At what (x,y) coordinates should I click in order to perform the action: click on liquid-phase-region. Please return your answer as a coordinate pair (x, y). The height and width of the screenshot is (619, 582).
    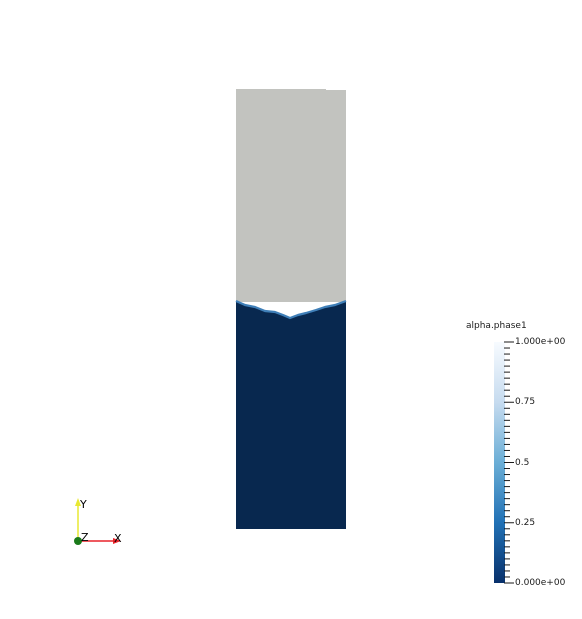
    Looking at the image, I should click on (291, 415).